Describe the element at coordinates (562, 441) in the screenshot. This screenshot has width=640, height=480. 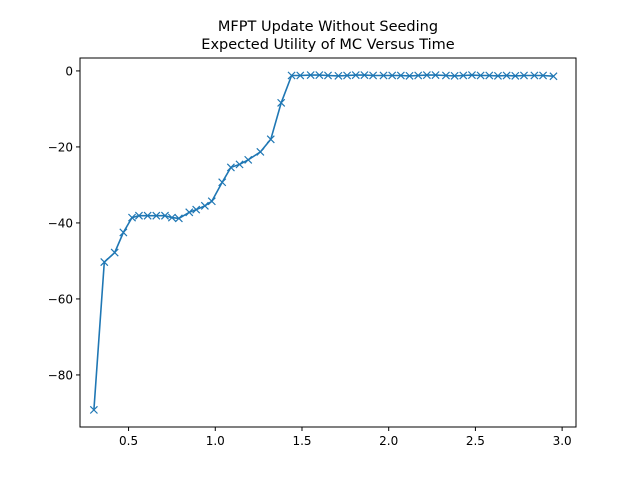
I see `x-tick-label: 3.0` at that location.